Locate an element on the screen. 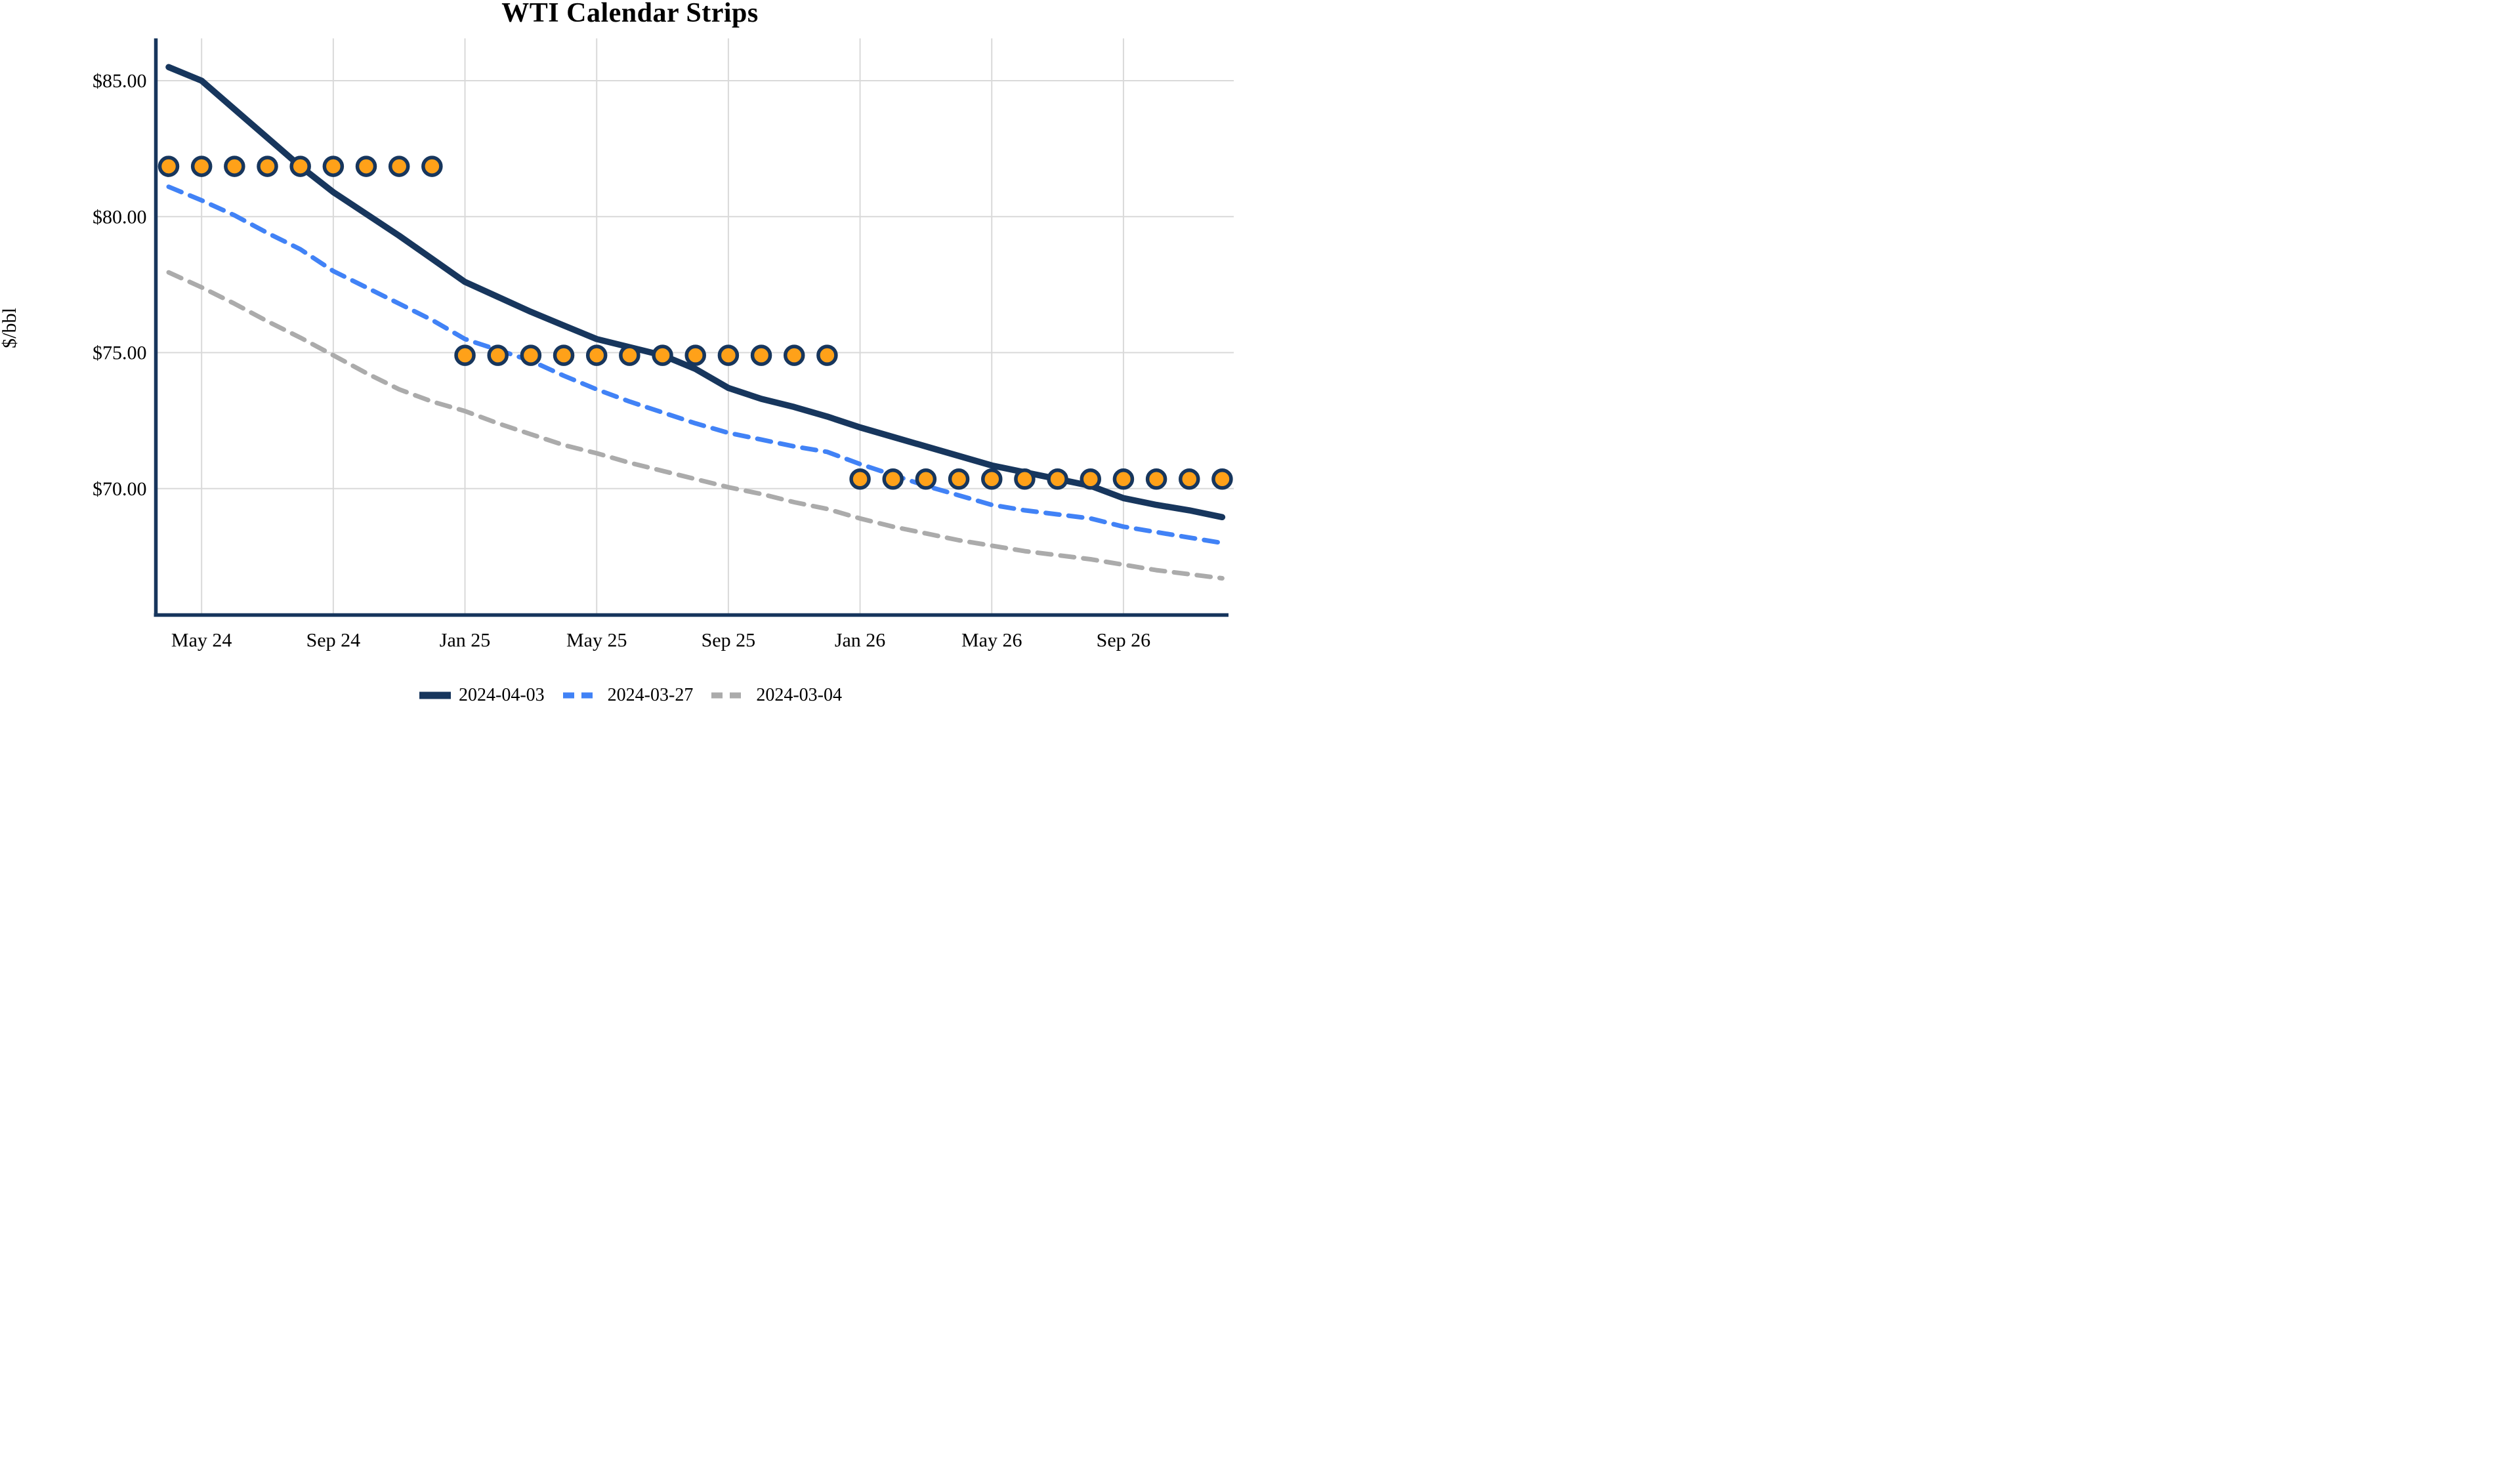 The image size is (2520, 1480). legend-item-2024-03-27: 2024-03-27 is located at coordinates (628, 695).